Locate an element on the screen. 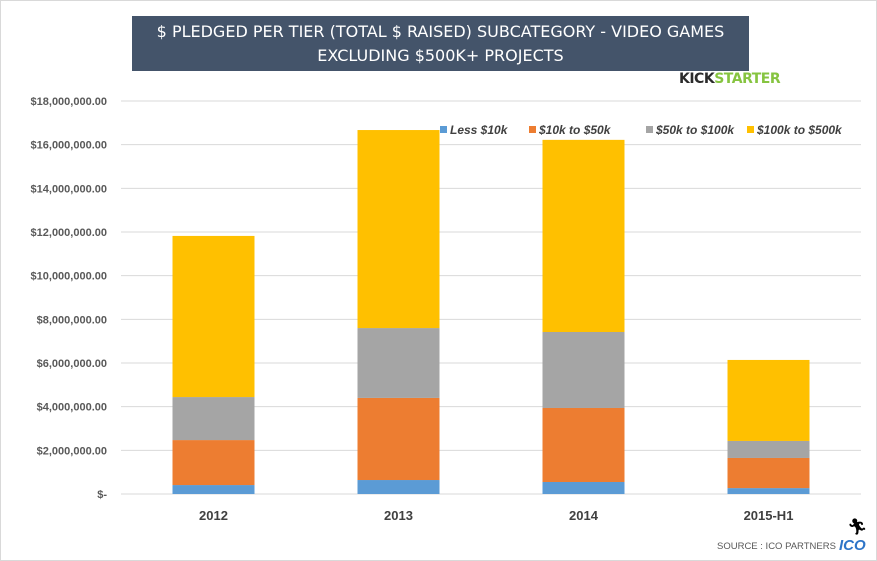 The height and width of the screenshot is (561, 877). y-tick-label: $4,000,000.00 is located at coordinates (72, 408).